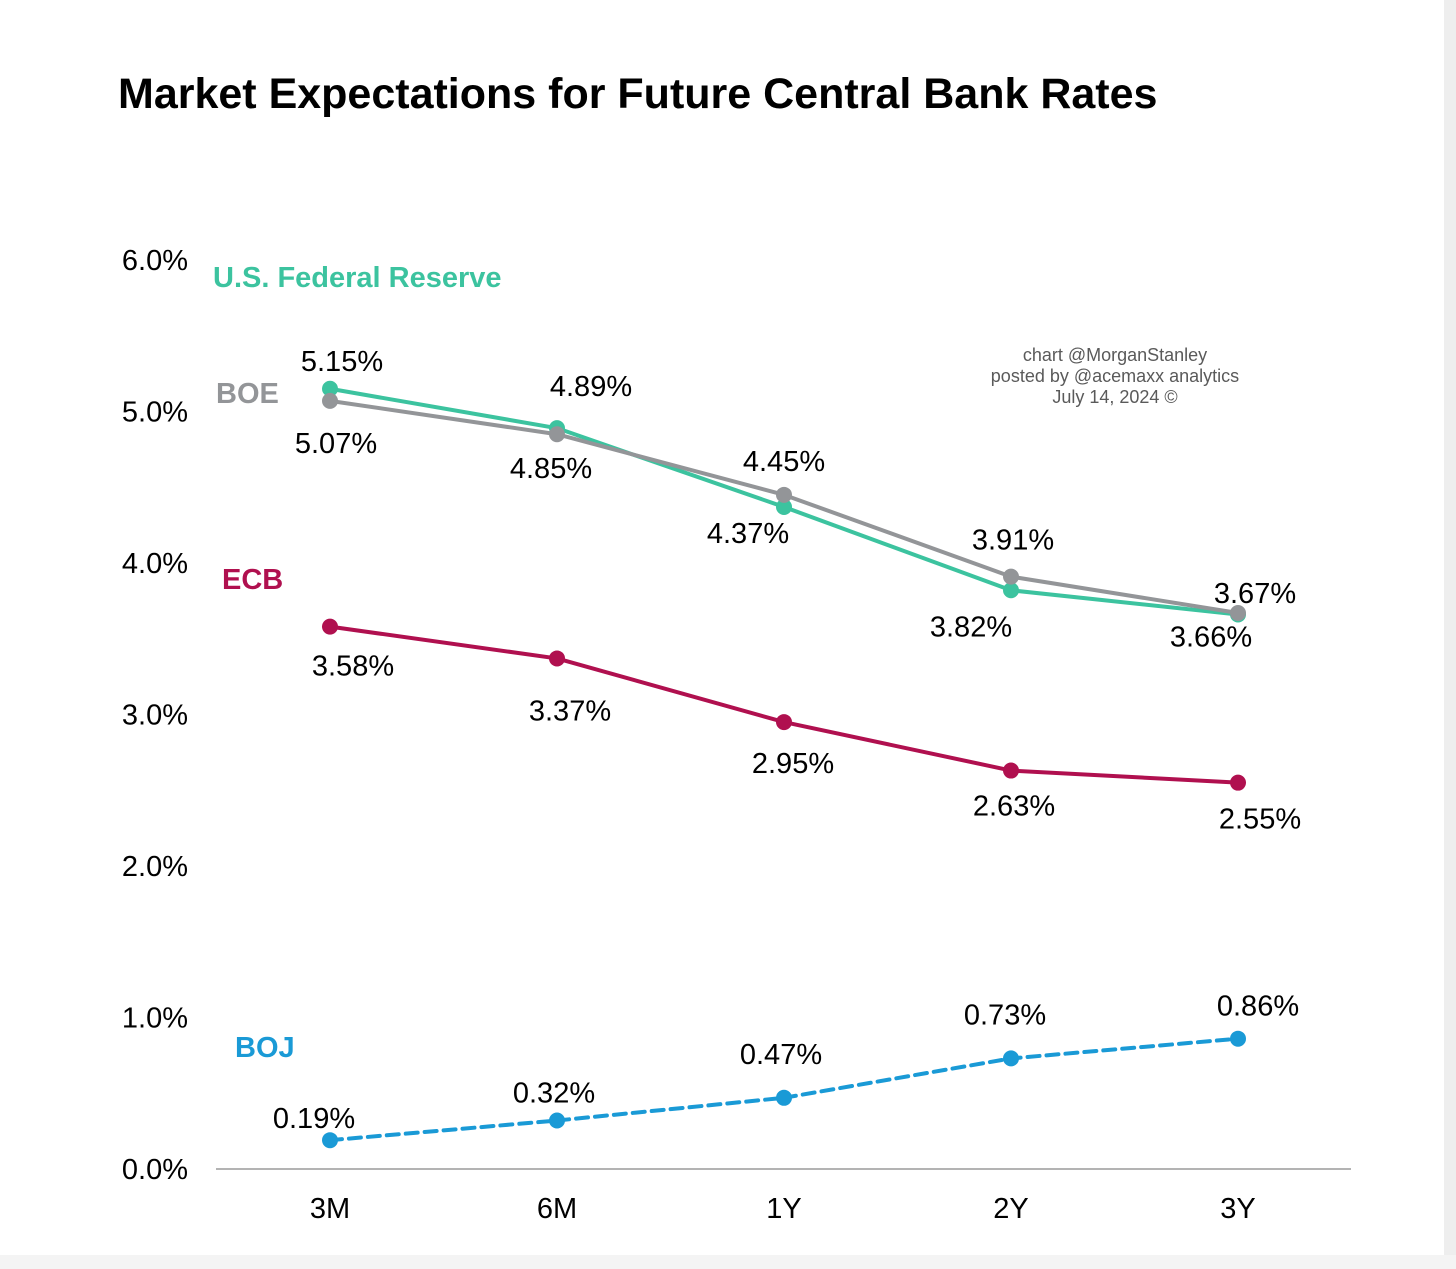 Image resolution: width=1456 pixels, height=1269 pixels. What do you see at coordinates (247, 394) in the screenshot?
I see `series-name-label: BOE` at bounding box center [247, 394].